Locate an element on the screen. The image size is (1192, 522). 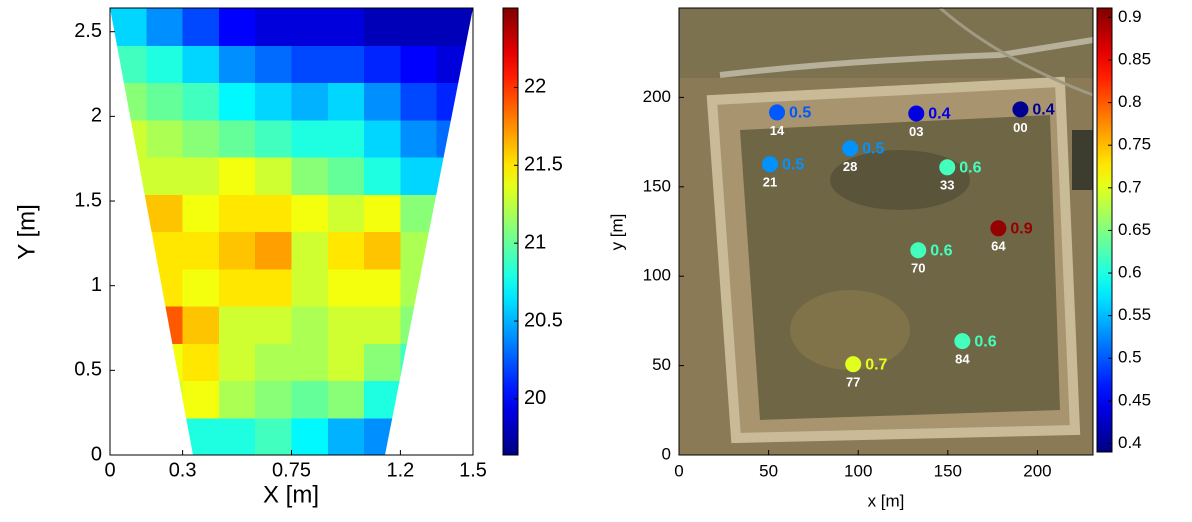
point-label: 84 is located at coordinates (962, 359).